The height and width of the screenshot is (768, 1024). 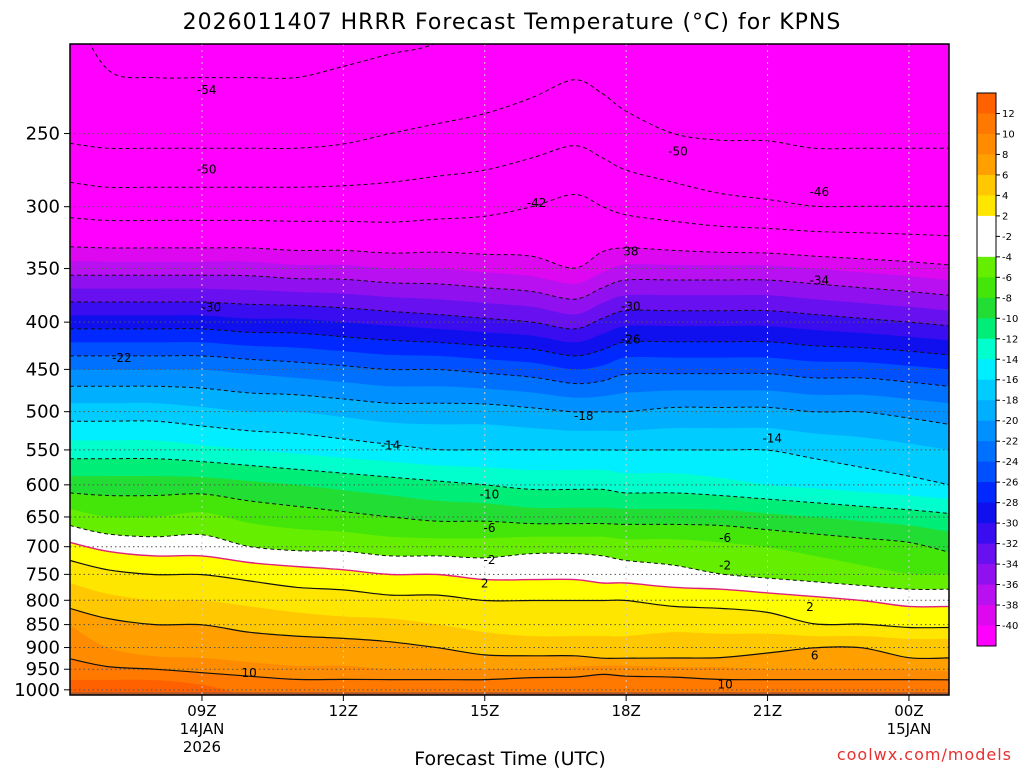 I want to click on colorbar-label: -2, so click(x=1007, y=237).